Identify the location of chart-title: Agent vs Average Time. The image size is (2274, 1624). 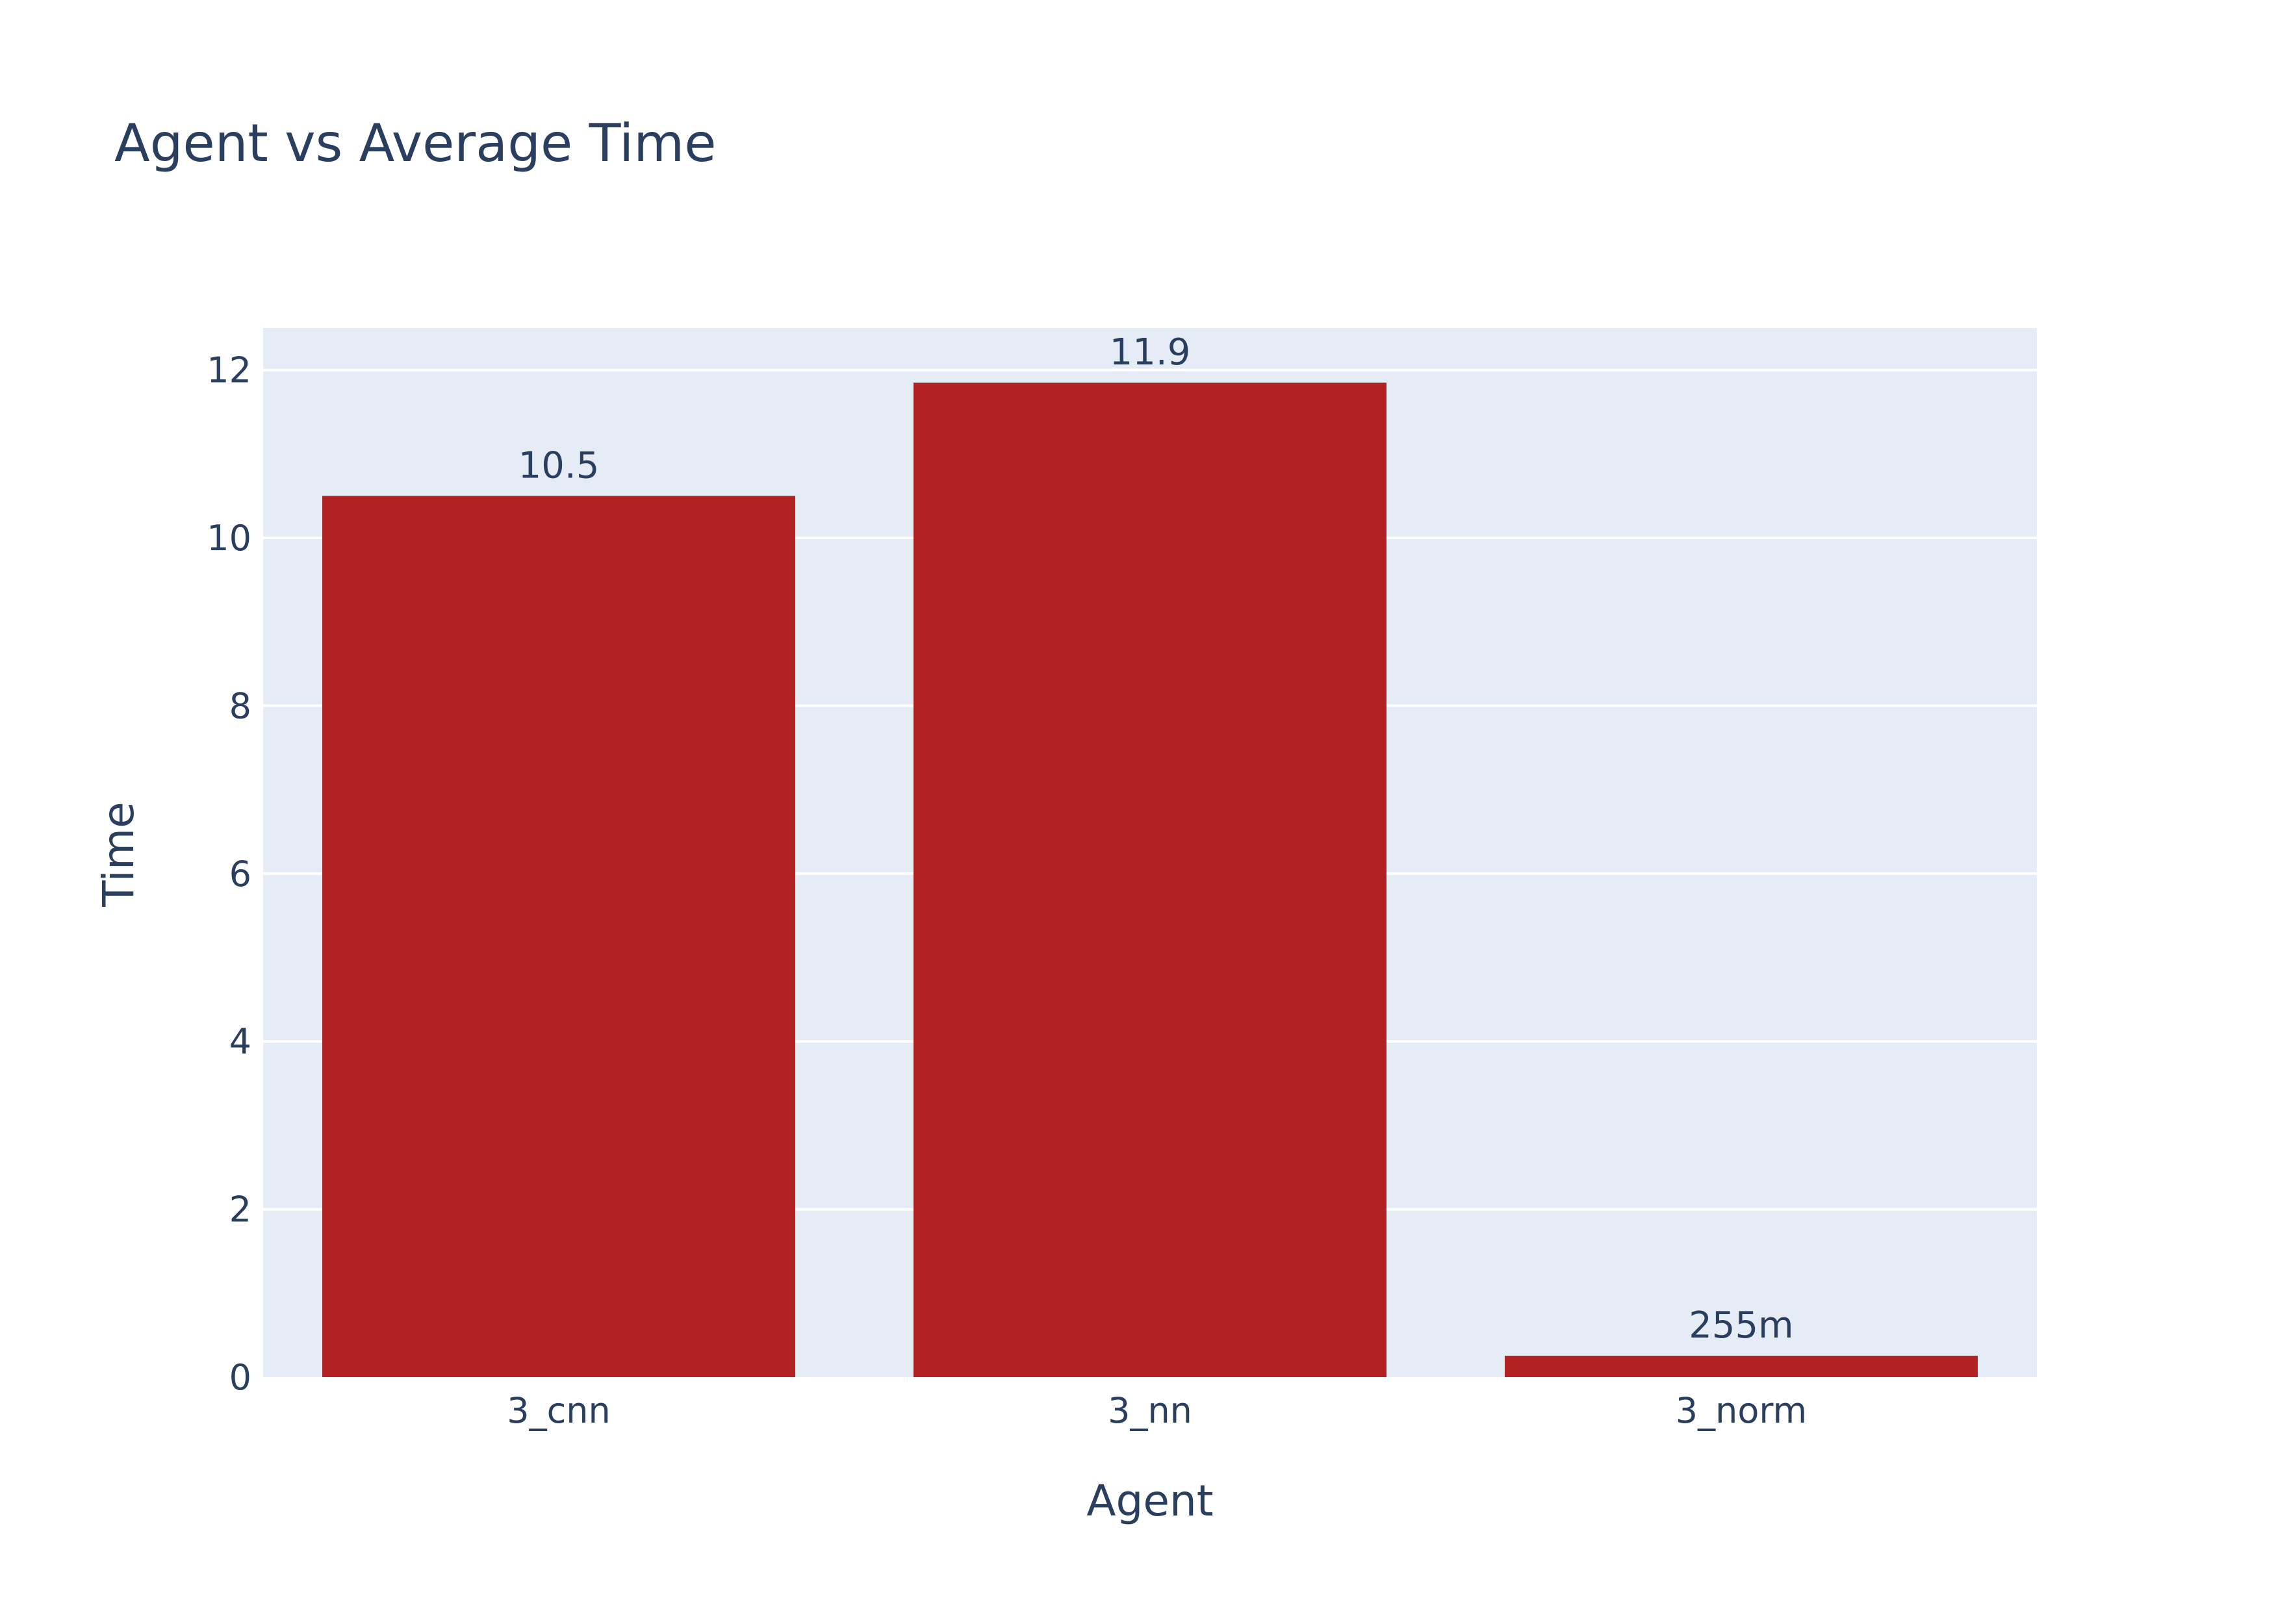
(415, 143).